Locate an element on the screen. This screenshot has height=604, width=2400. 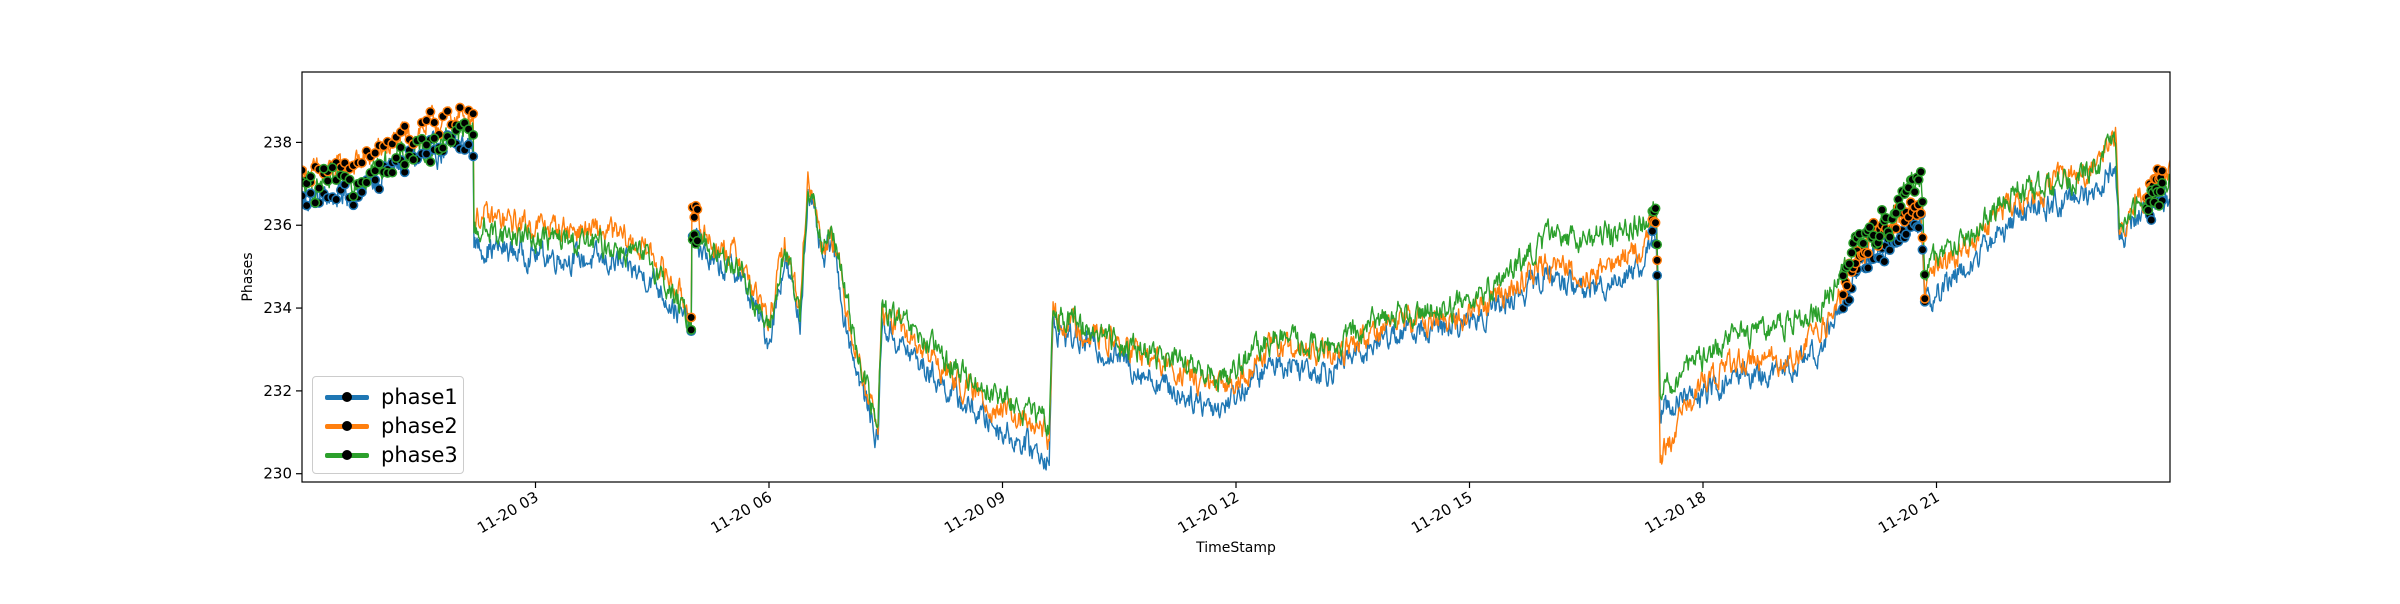
legend-item-phase1: phase1 is located at coordinates (390, 397).